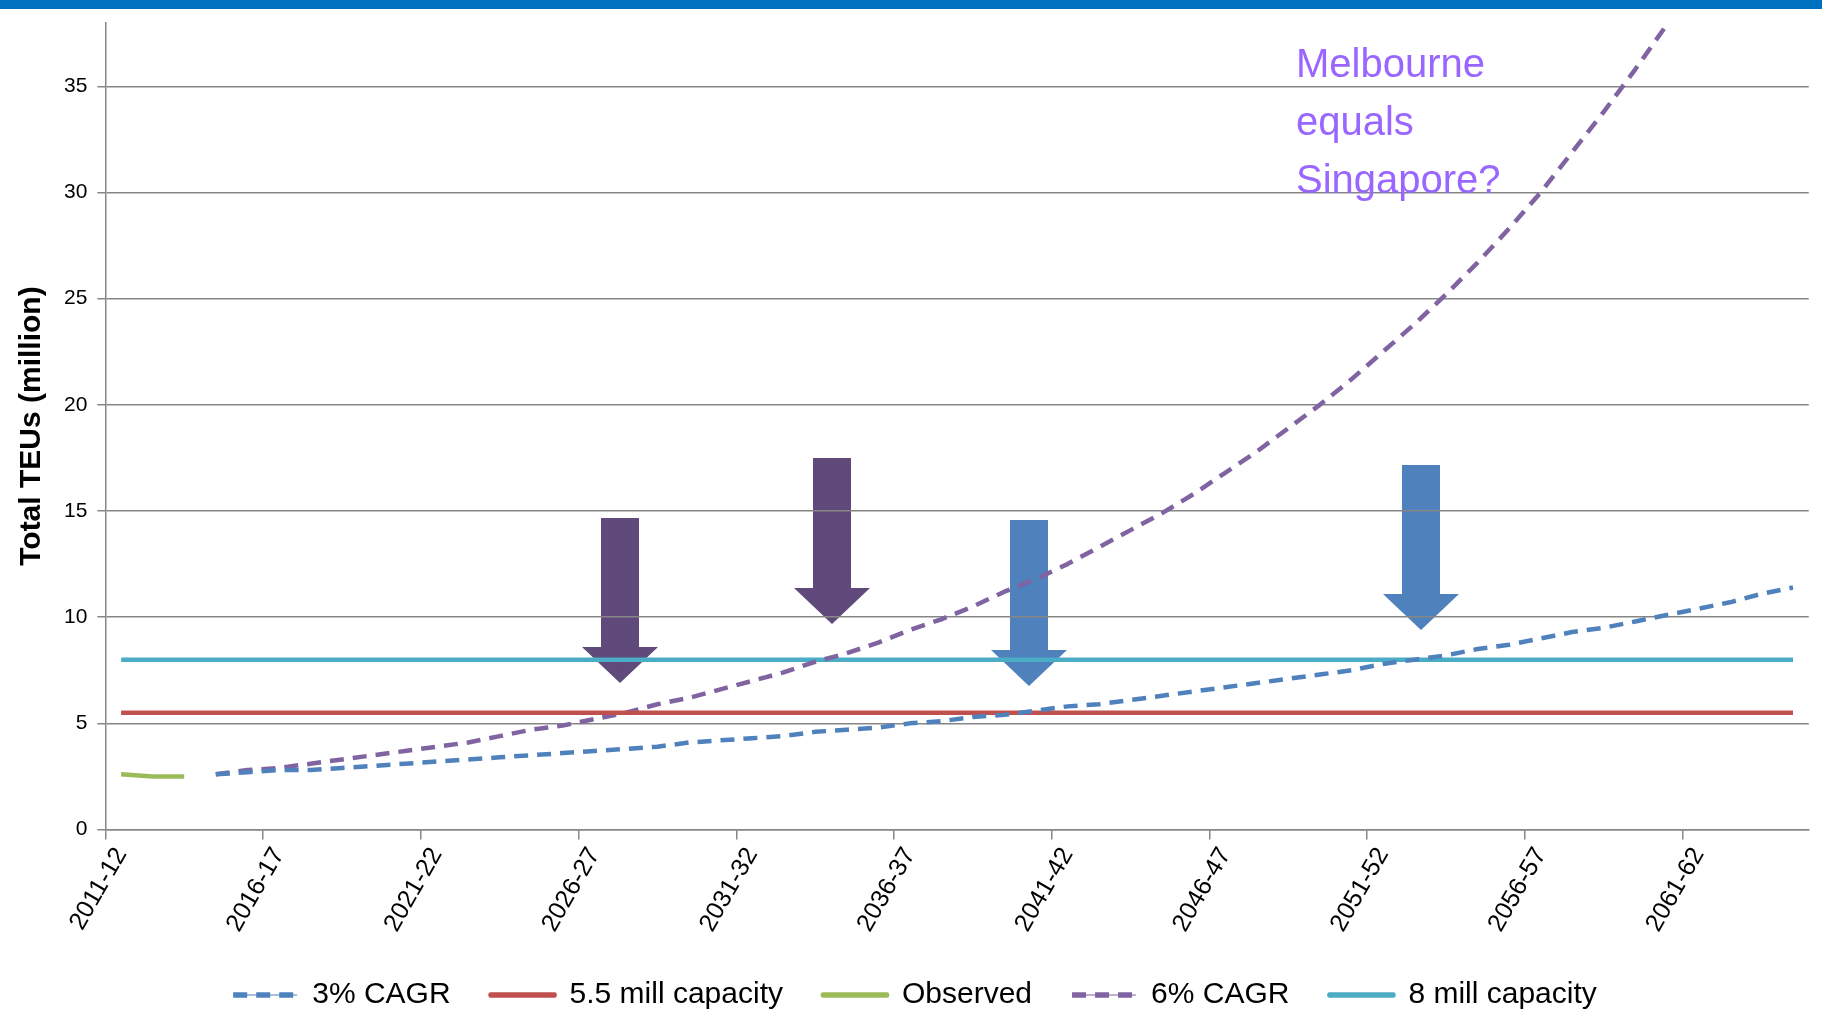 The image size is (1822, 1026). I want to click on y-tick-label: 25, so click(76, 297).